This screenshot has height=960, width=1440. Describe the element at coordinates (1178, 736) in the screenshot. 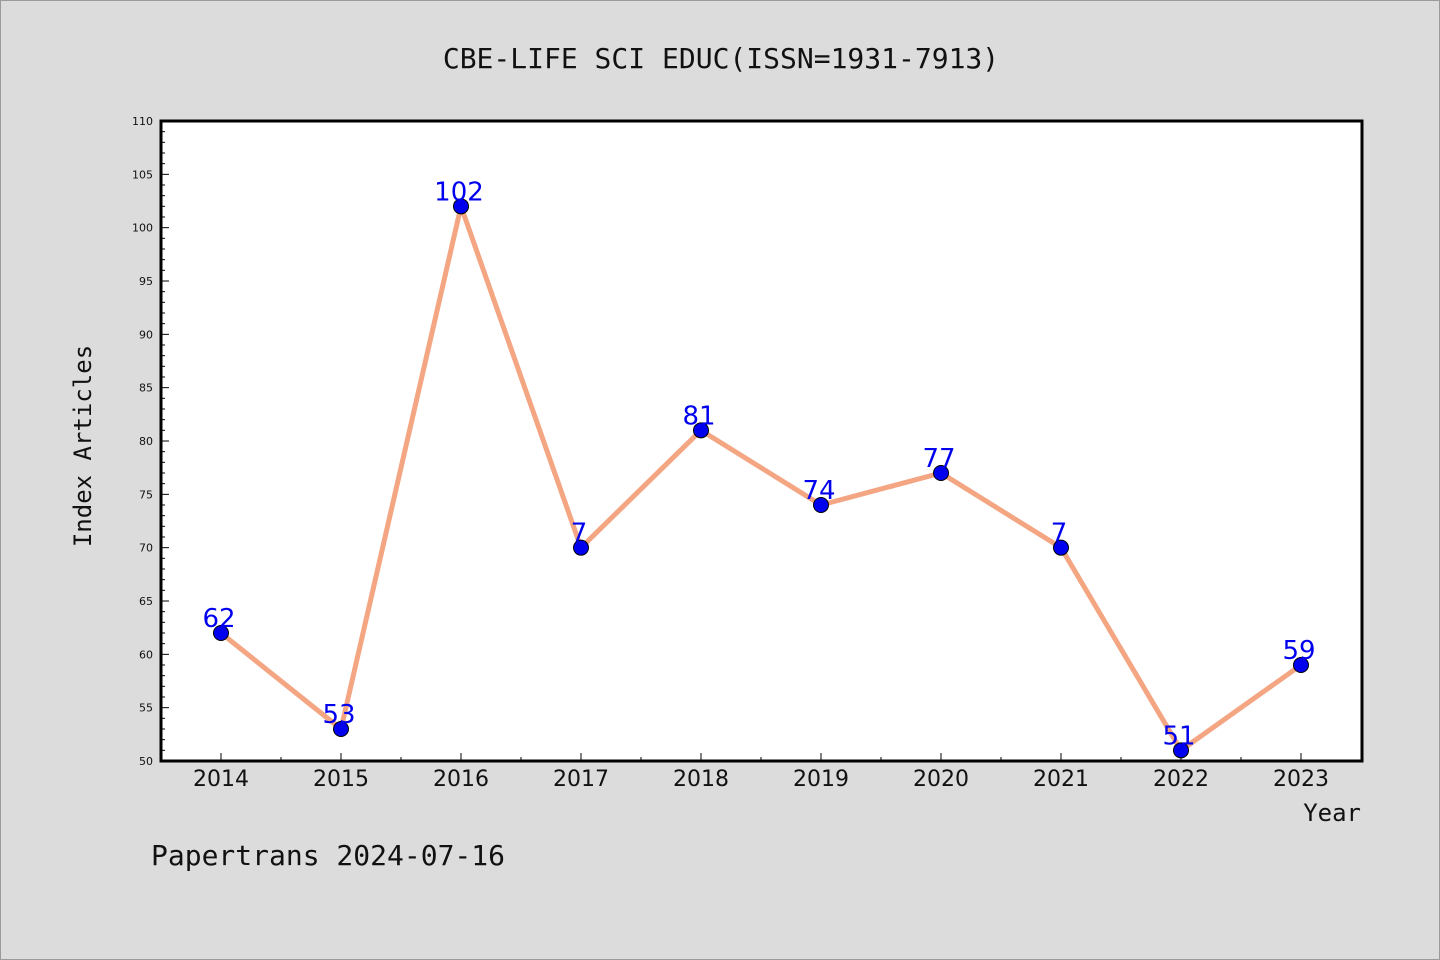

I see `data-label: 51` at that location.